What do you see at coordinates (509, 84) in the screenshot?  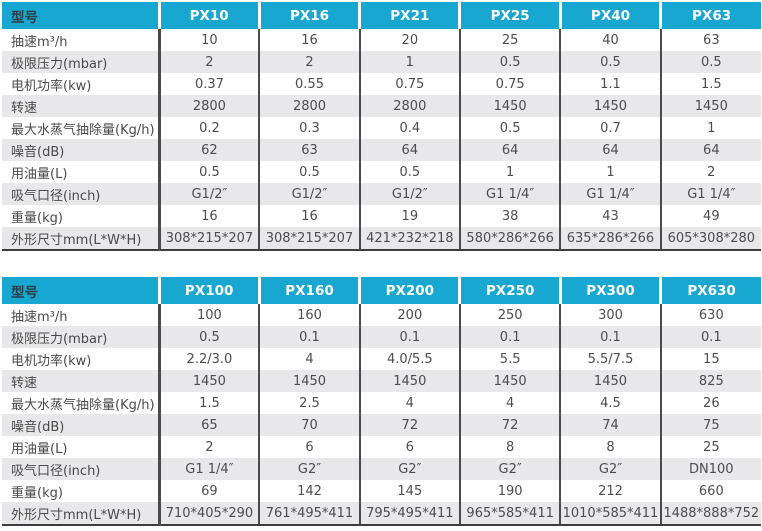 I see `value-cell: 0.75` at bounding box center [509, 84].